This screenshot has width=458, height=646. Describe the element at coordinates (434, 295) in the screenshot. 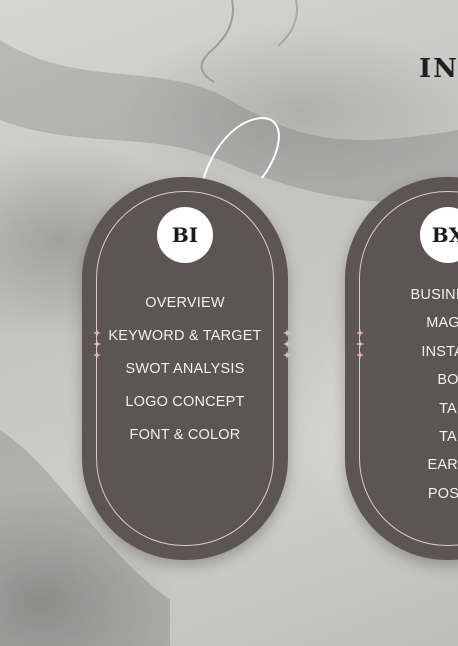

I see `menu-item: BUSINESS` at that location.